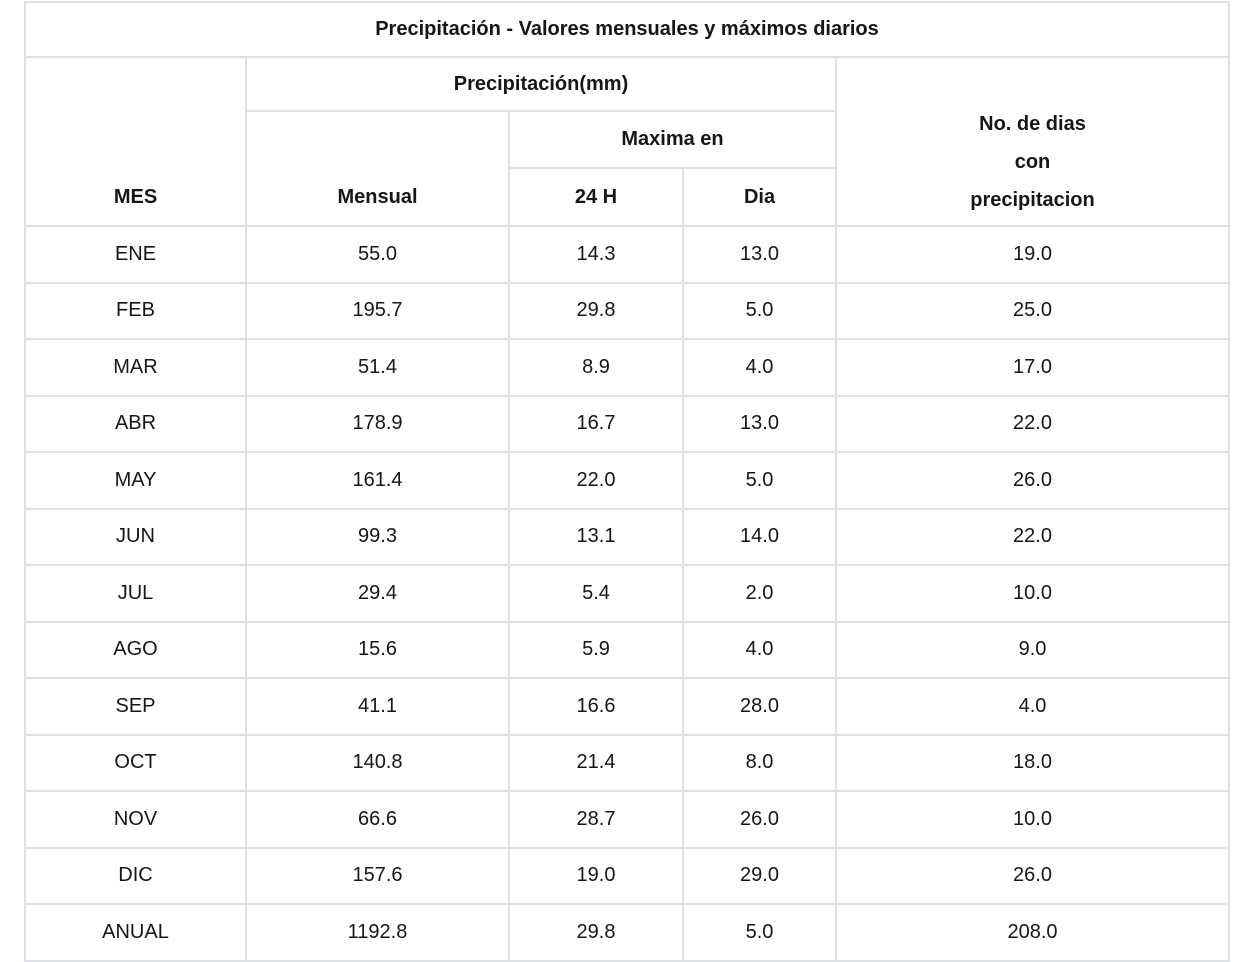  Describe the element at coordinates (541, 84) in the screenshot. I see `group-header-precipitacion-mm: Precipitación(mm)` at that location.